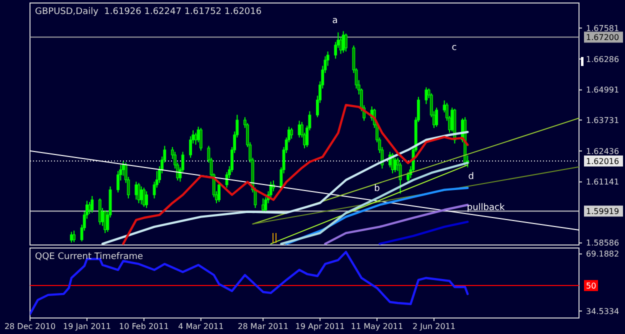 Image resolution: width=625 pixels, height=334 pixels. What do you see at coordinates (603, 211) in the screenshot?
I see `ref-line-label: 1.59919` at bounding box center [603, 211].